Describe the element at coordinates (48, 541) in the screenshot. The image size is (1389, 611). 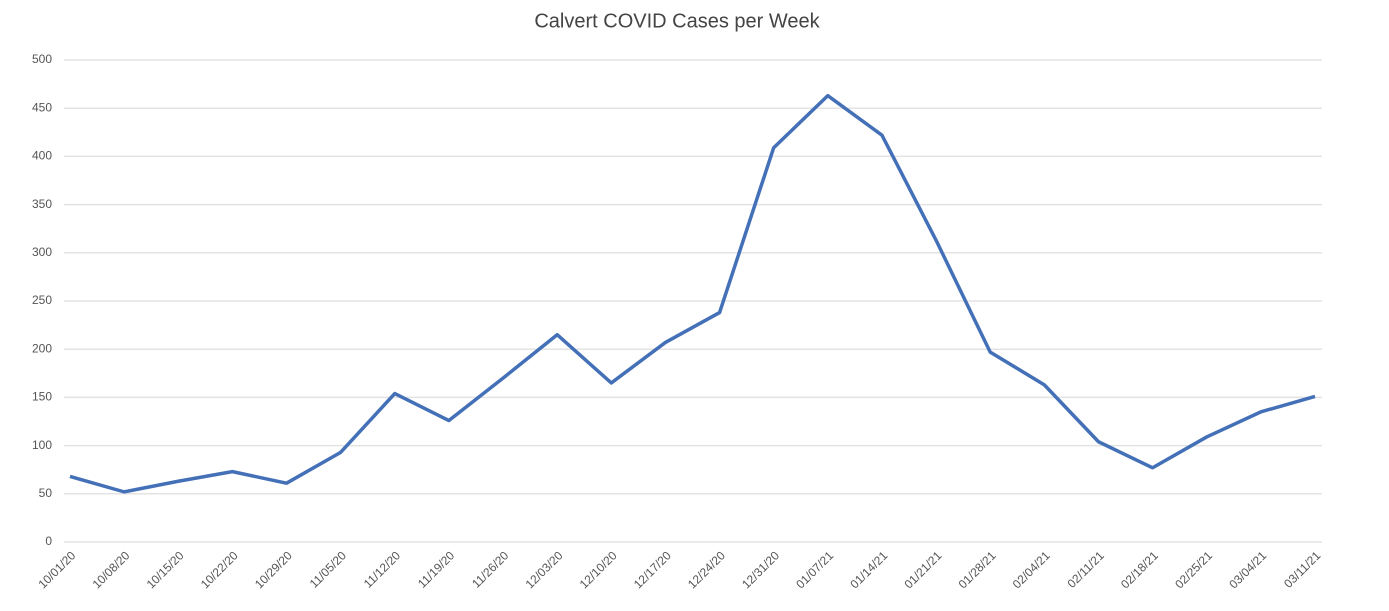
I see `y-tick-label: 0` at that location.